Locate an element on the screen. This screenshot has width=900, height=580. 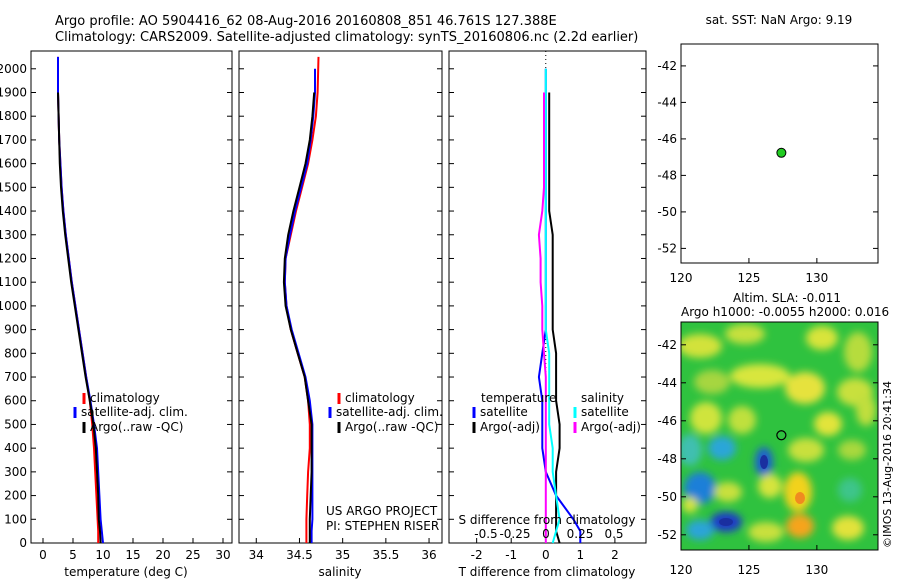
sla-lat-ytick-label: -46 is located at coordinates (667, 421).